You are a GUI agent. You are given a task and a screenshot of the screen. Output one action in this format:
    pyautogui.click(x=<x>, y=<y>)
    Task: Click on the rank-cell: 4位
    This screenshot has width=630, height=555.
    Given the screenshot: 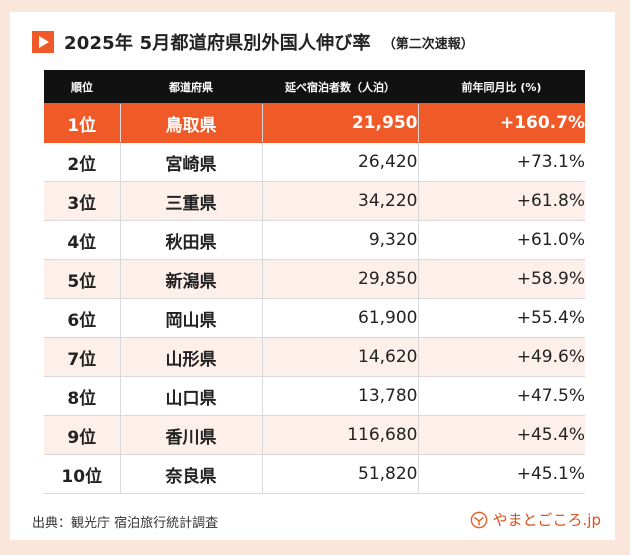 What is the action you would take?
    pyautogui.click(x=82, y=240)
    